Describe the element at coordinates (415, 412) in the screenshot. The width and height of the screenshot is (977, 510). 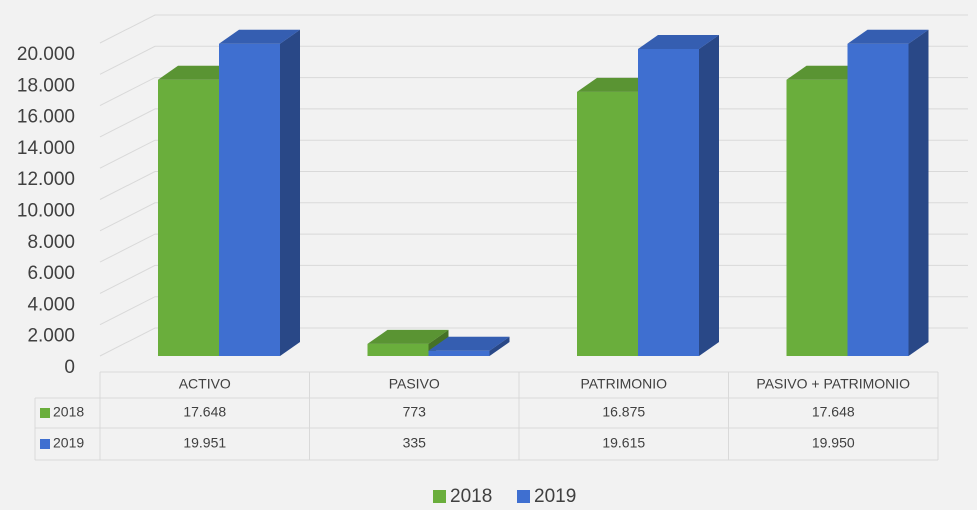
I see `table-cell: 773` at that location.